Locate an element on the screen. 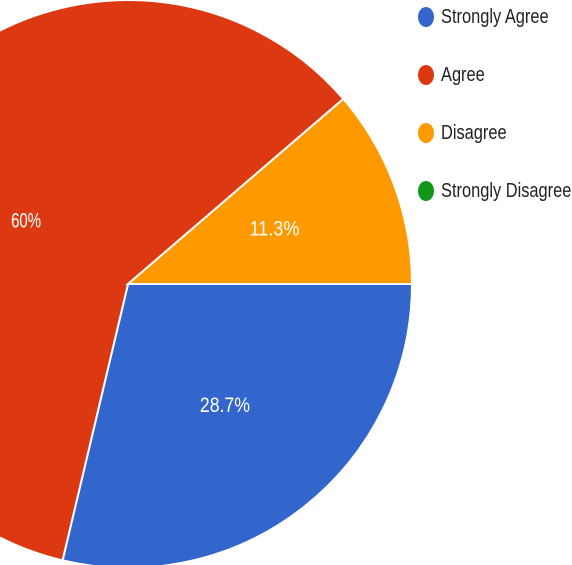 This screenshot has height=565, width=572. legend-label: Strongly Agree is located at coordinates (495, 16).